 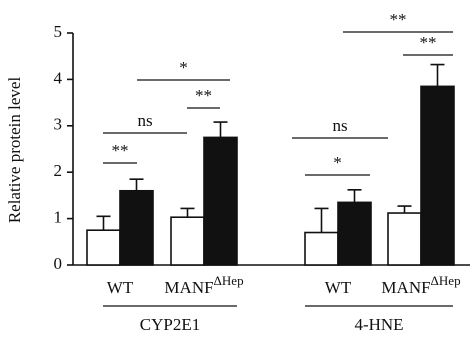 What do you see at coordinates (58, 31) in the screenshot?
I see `y-tick-label: 5` at bounding box center [58, 31].